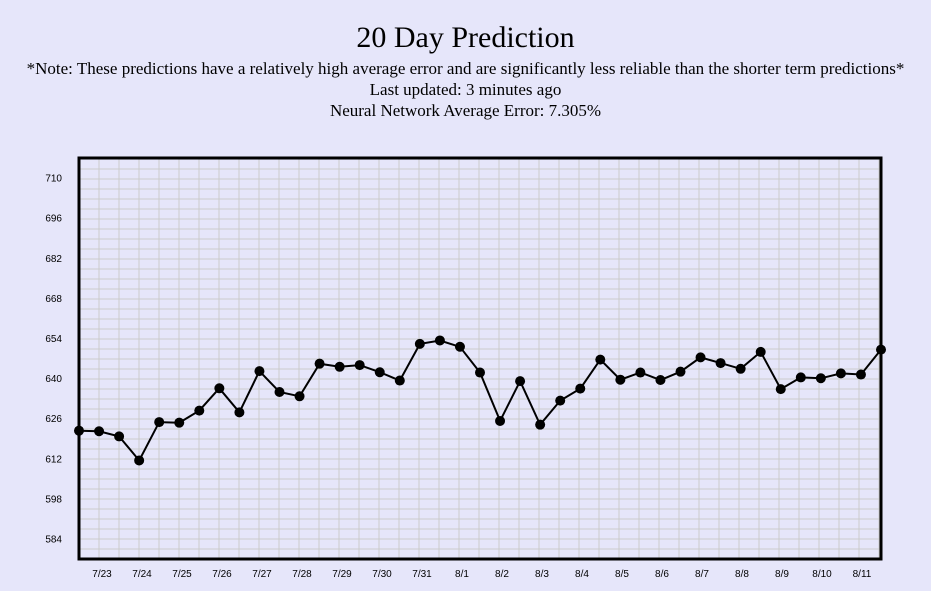 The height and width of the screenshot is (591, 931). I want to click on y-tick-label: 696, so click(53, 219).